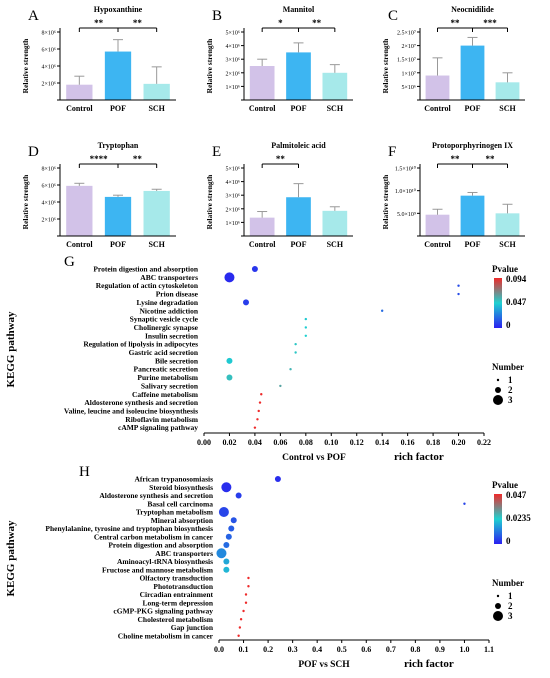  I want to click on y-tick-label: 5×10⁶, so click(409, 88).